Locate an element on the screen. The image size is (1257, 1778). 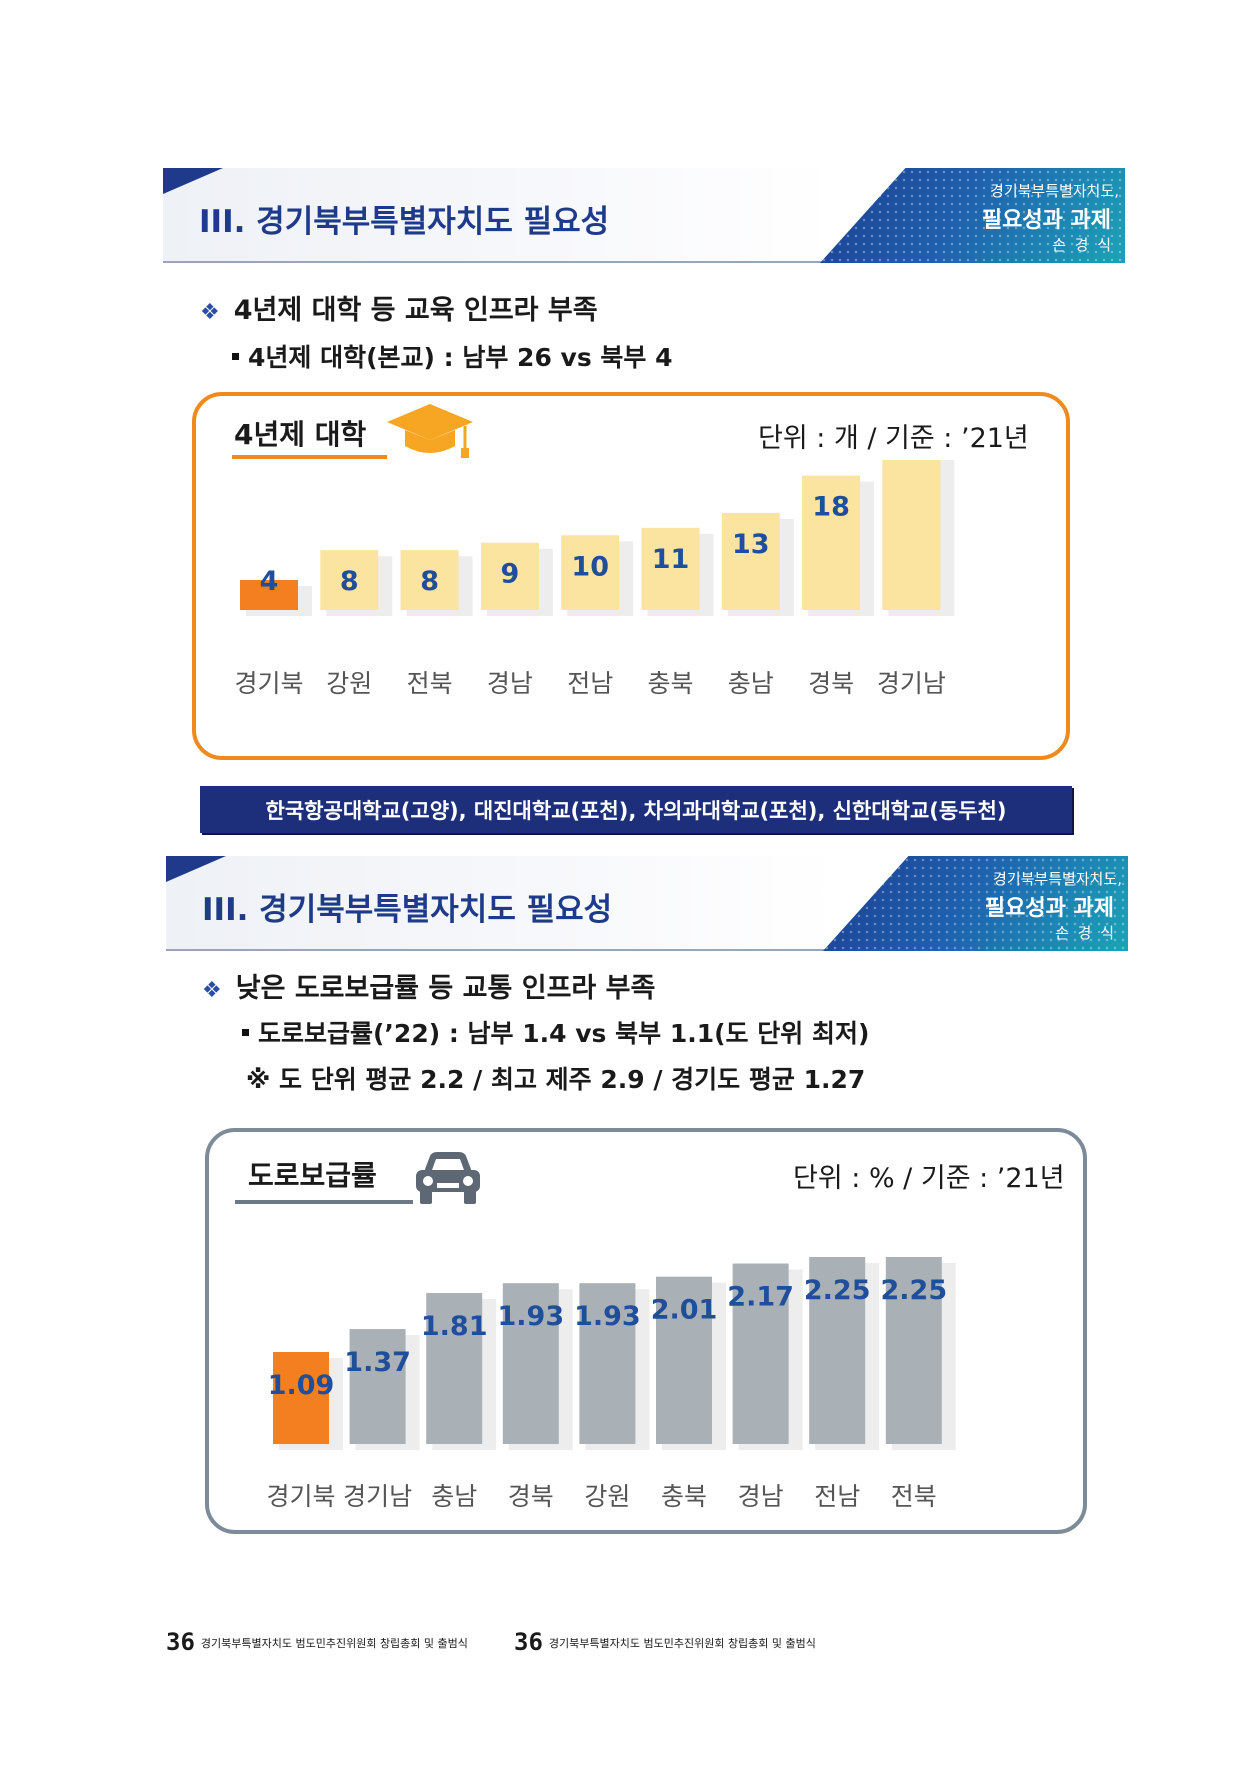
bullet-sub-1: 4년제 대학(본교) : 남부 26 vs 북부 4 is located at coordinates (452, 356).